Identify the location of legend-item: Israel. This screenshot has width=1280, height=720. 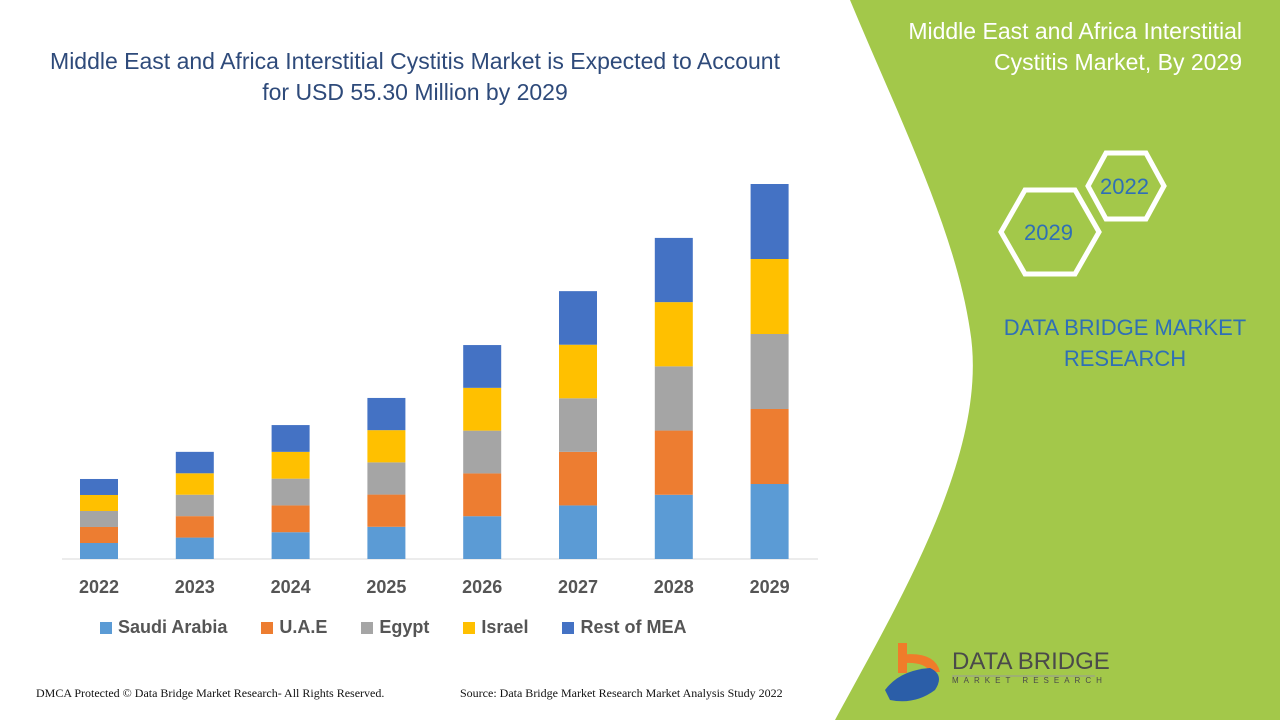
(495, 627).